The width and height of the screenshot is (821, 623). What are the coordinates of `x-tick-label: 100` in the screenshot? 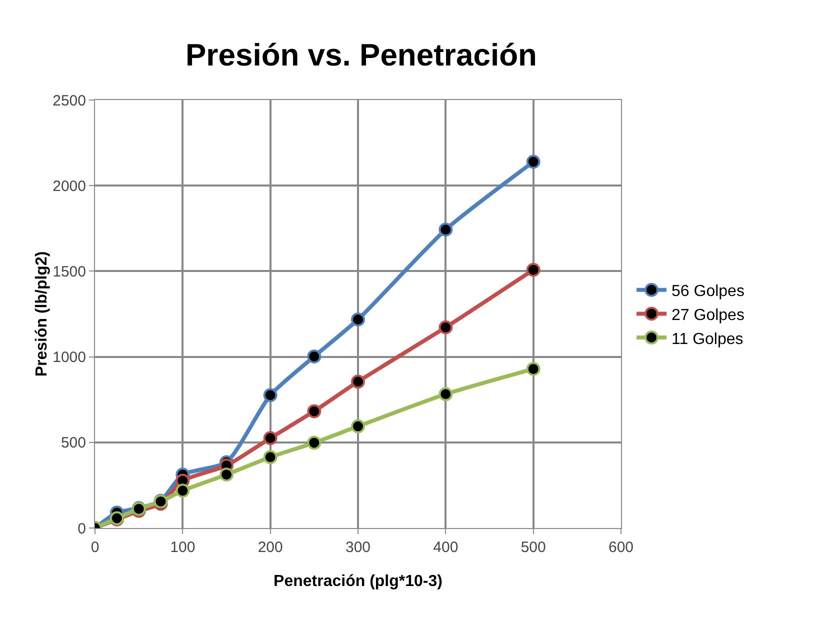 It's located at (183, 547).